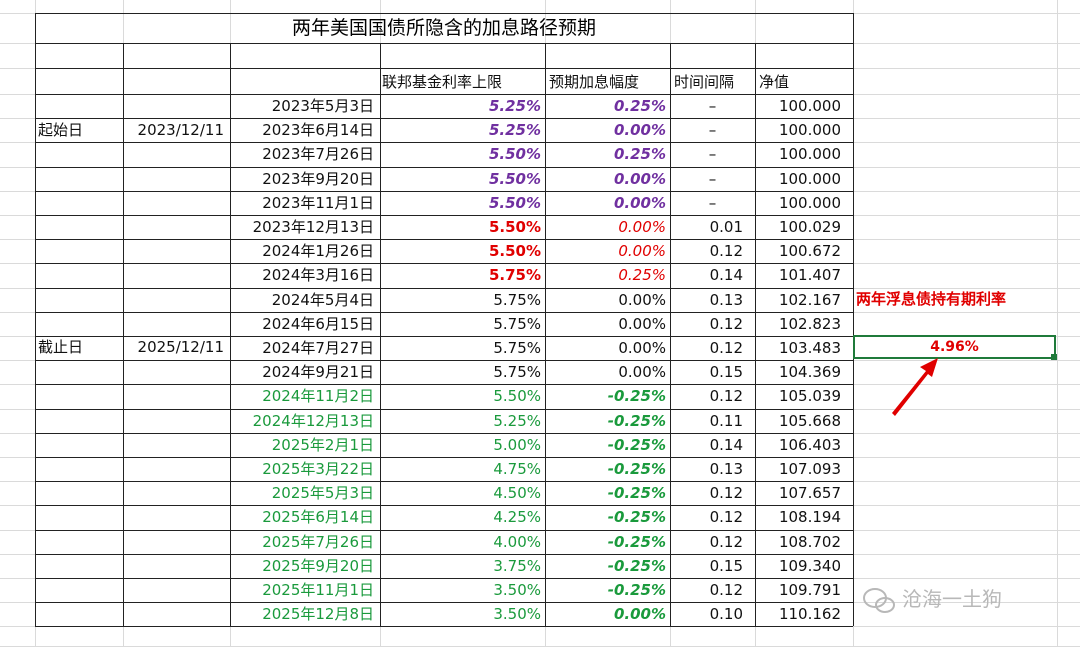  What do you see at coordinates (318, 323) in the screenshot?
I see `row-date: 2024年6月15日` at bounding box center [318, 323].